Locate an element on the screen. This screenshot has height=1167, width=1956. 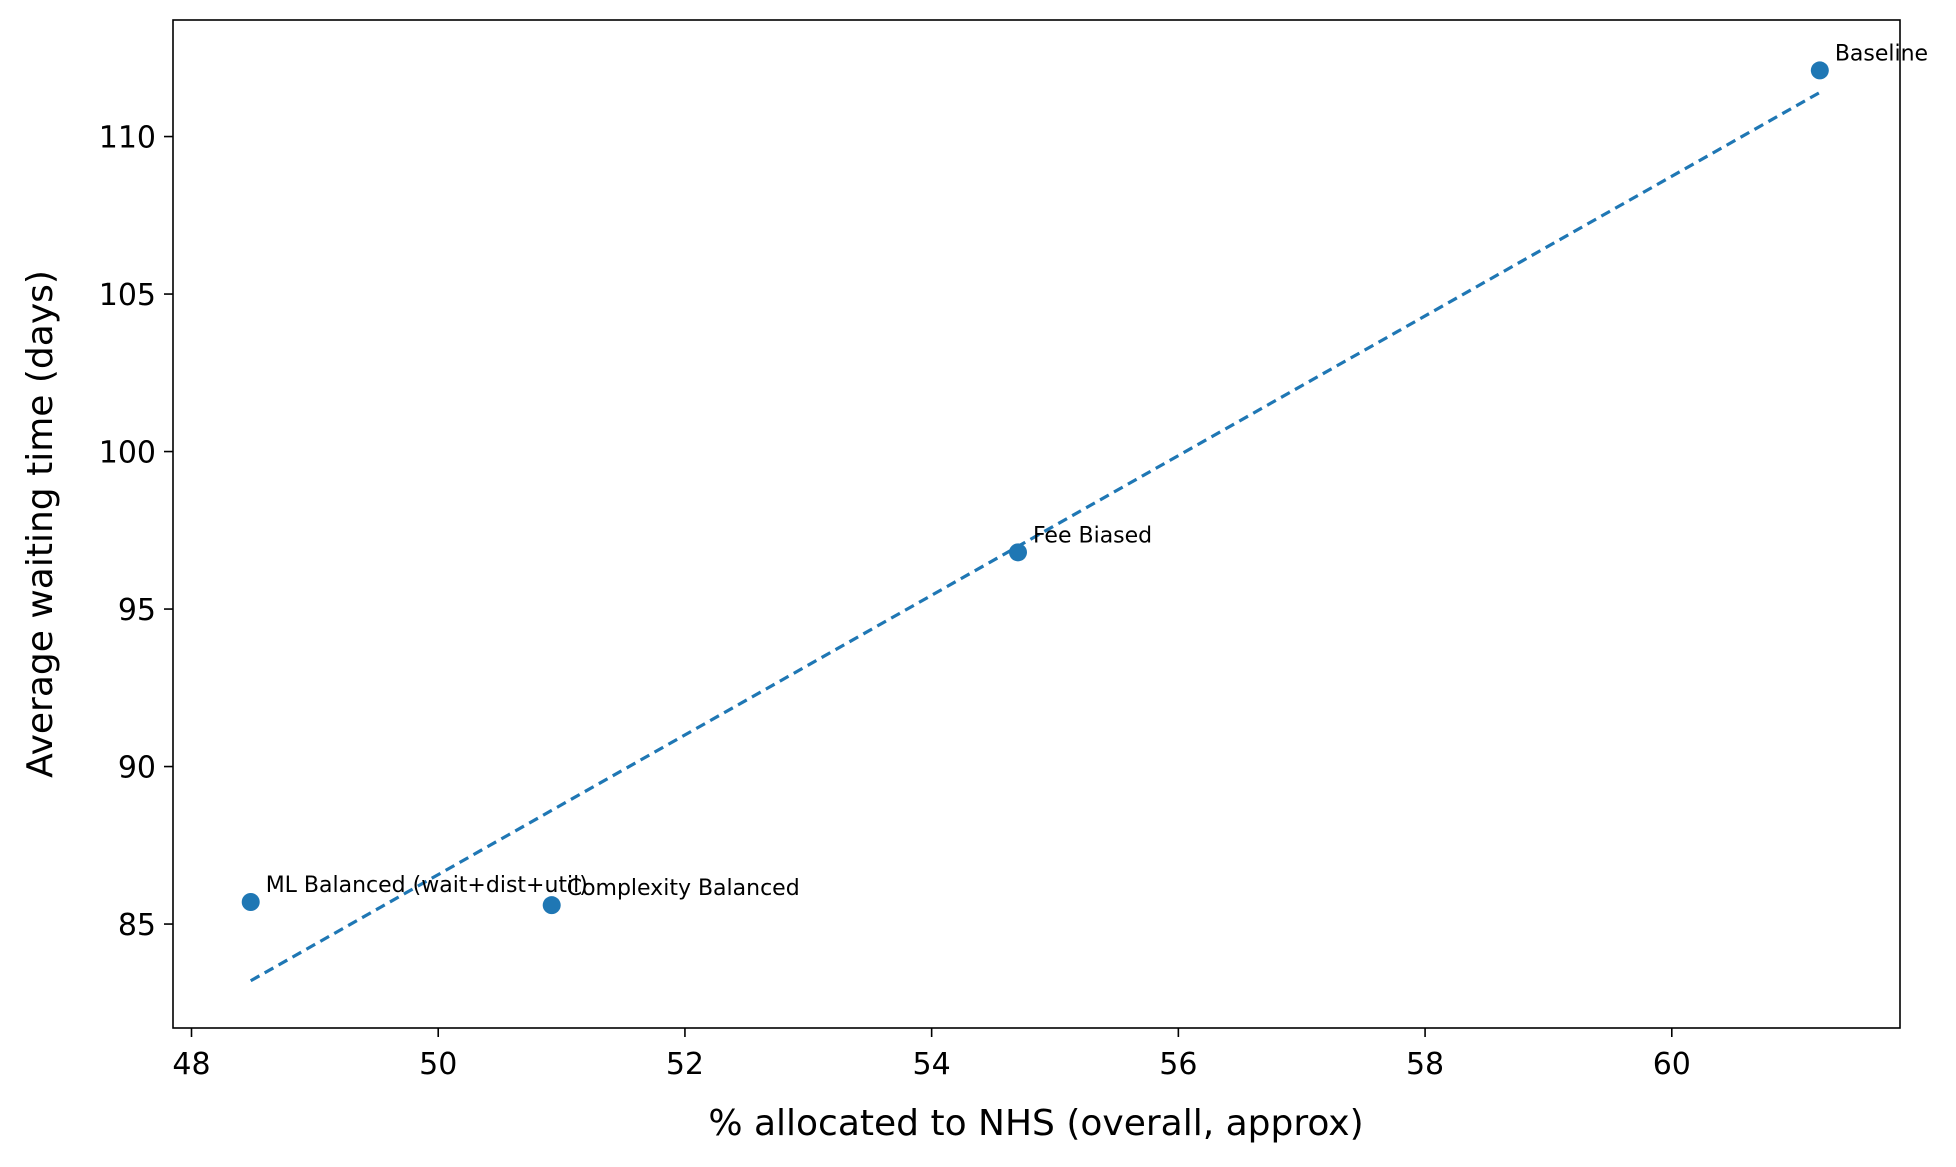
x-axis: 48 50 52 54 56 58 60 is located at coordinates (931, 1055).